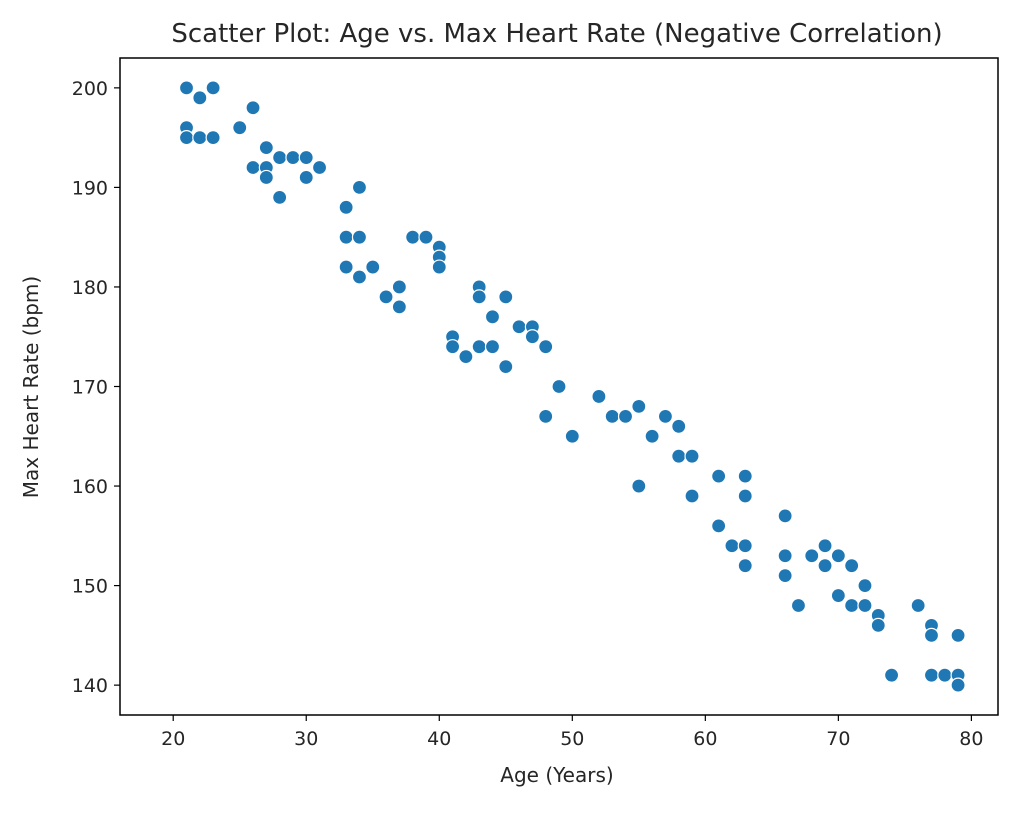 The image size is (1024, 813). Describe the element at coordinates (90, 388) in the screenshot. I see `y-tick-label-3: 170` at that location.